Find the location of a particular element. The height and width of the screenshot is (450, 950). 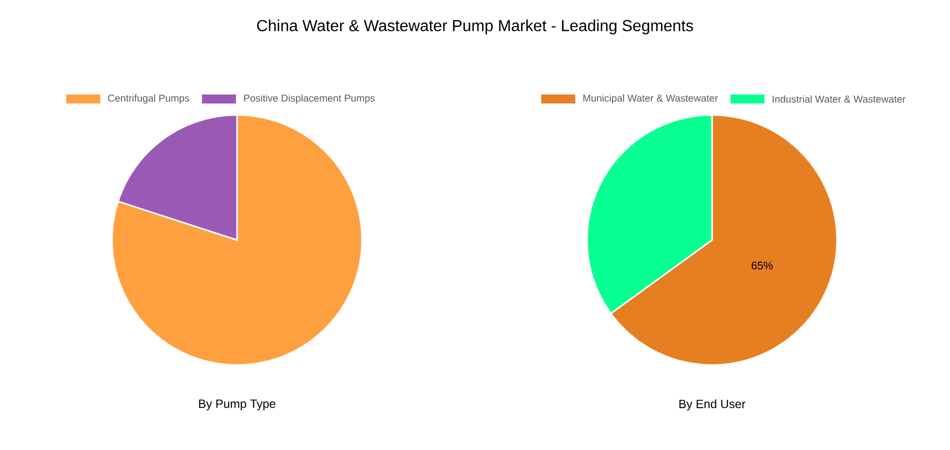

data-label: 65% is located at coordinates (762, 266).